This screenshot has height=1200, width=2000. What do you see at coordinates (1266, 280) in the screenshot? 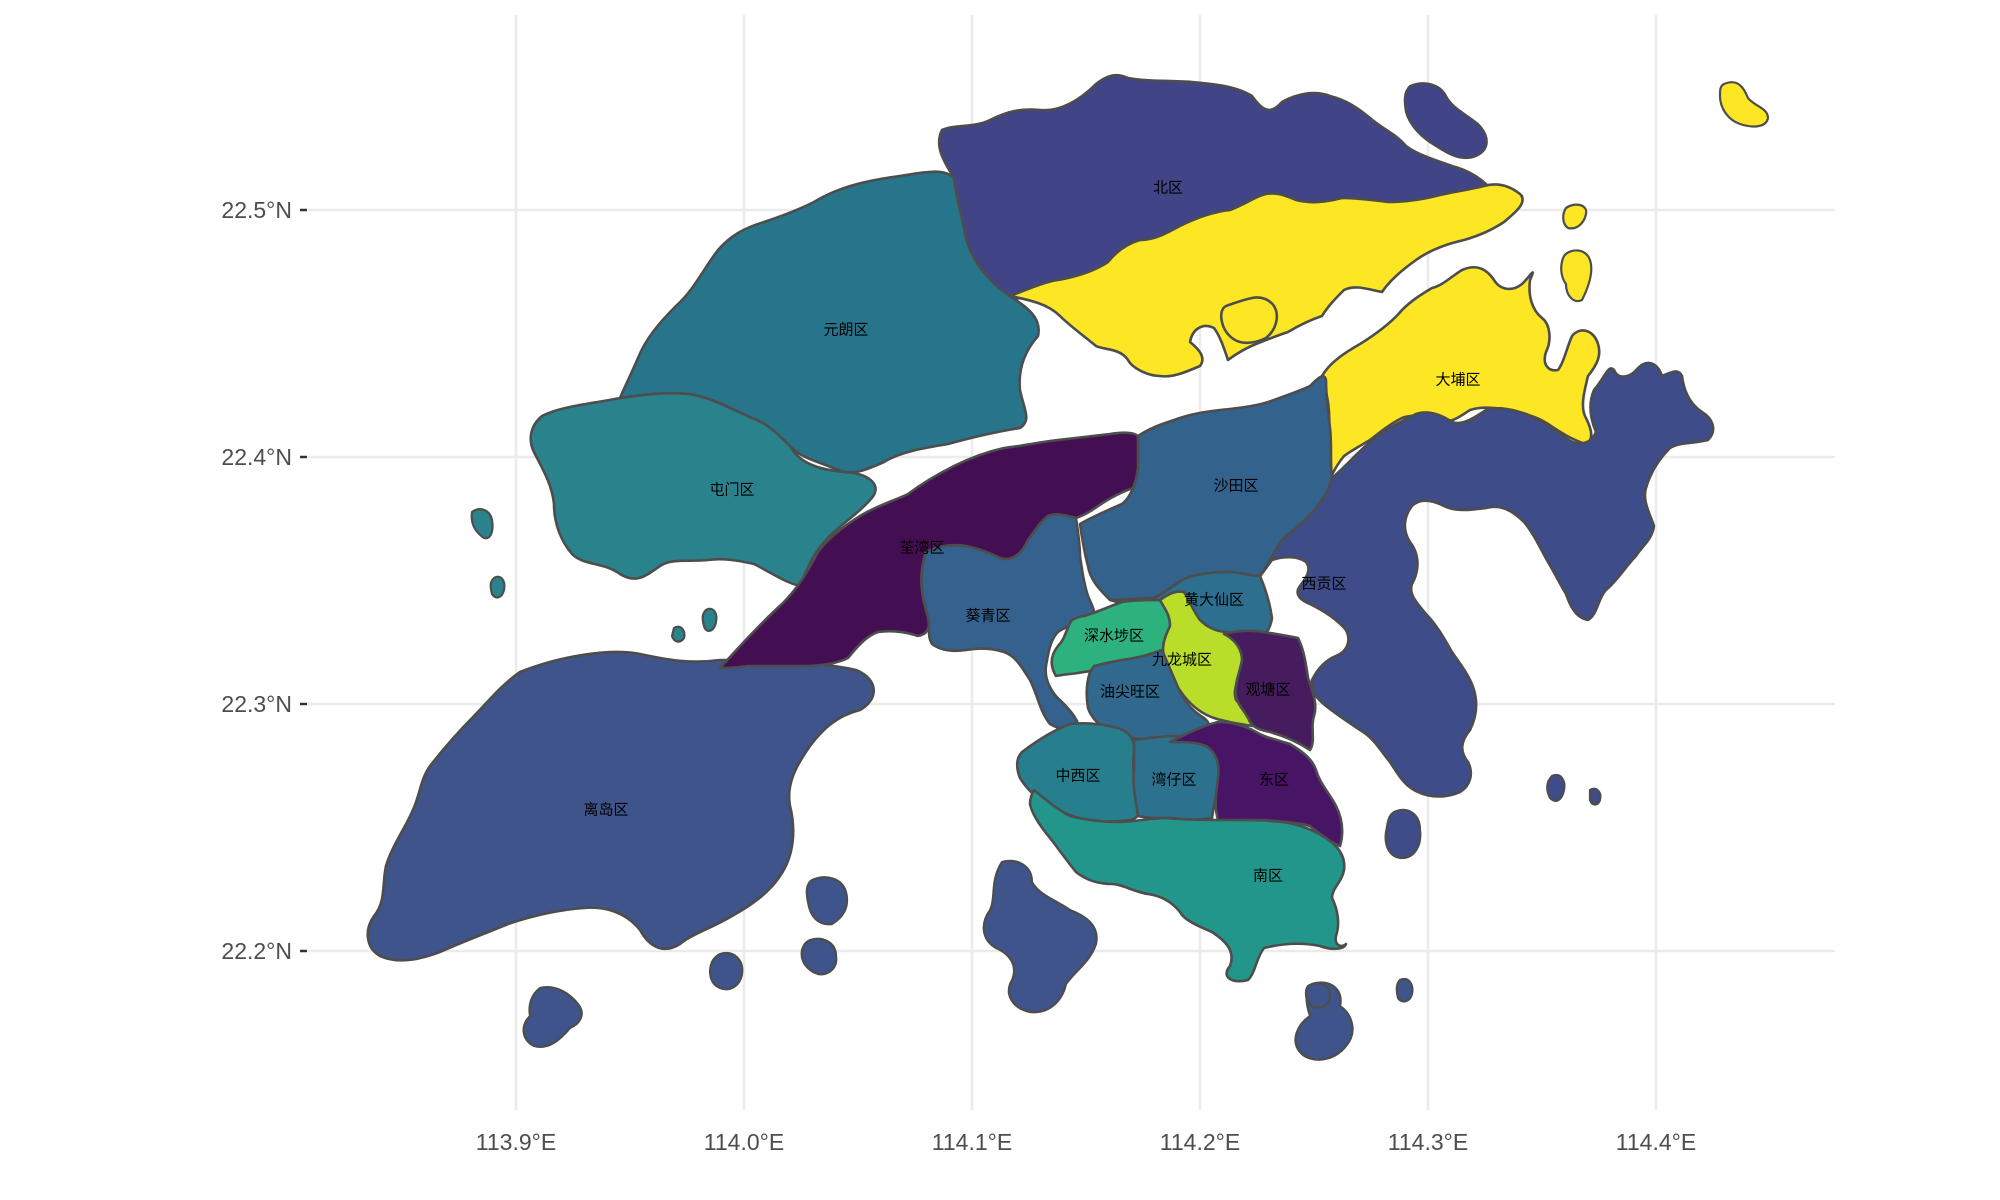
I see `district-tai-po` at bounding box center [1266, 280].